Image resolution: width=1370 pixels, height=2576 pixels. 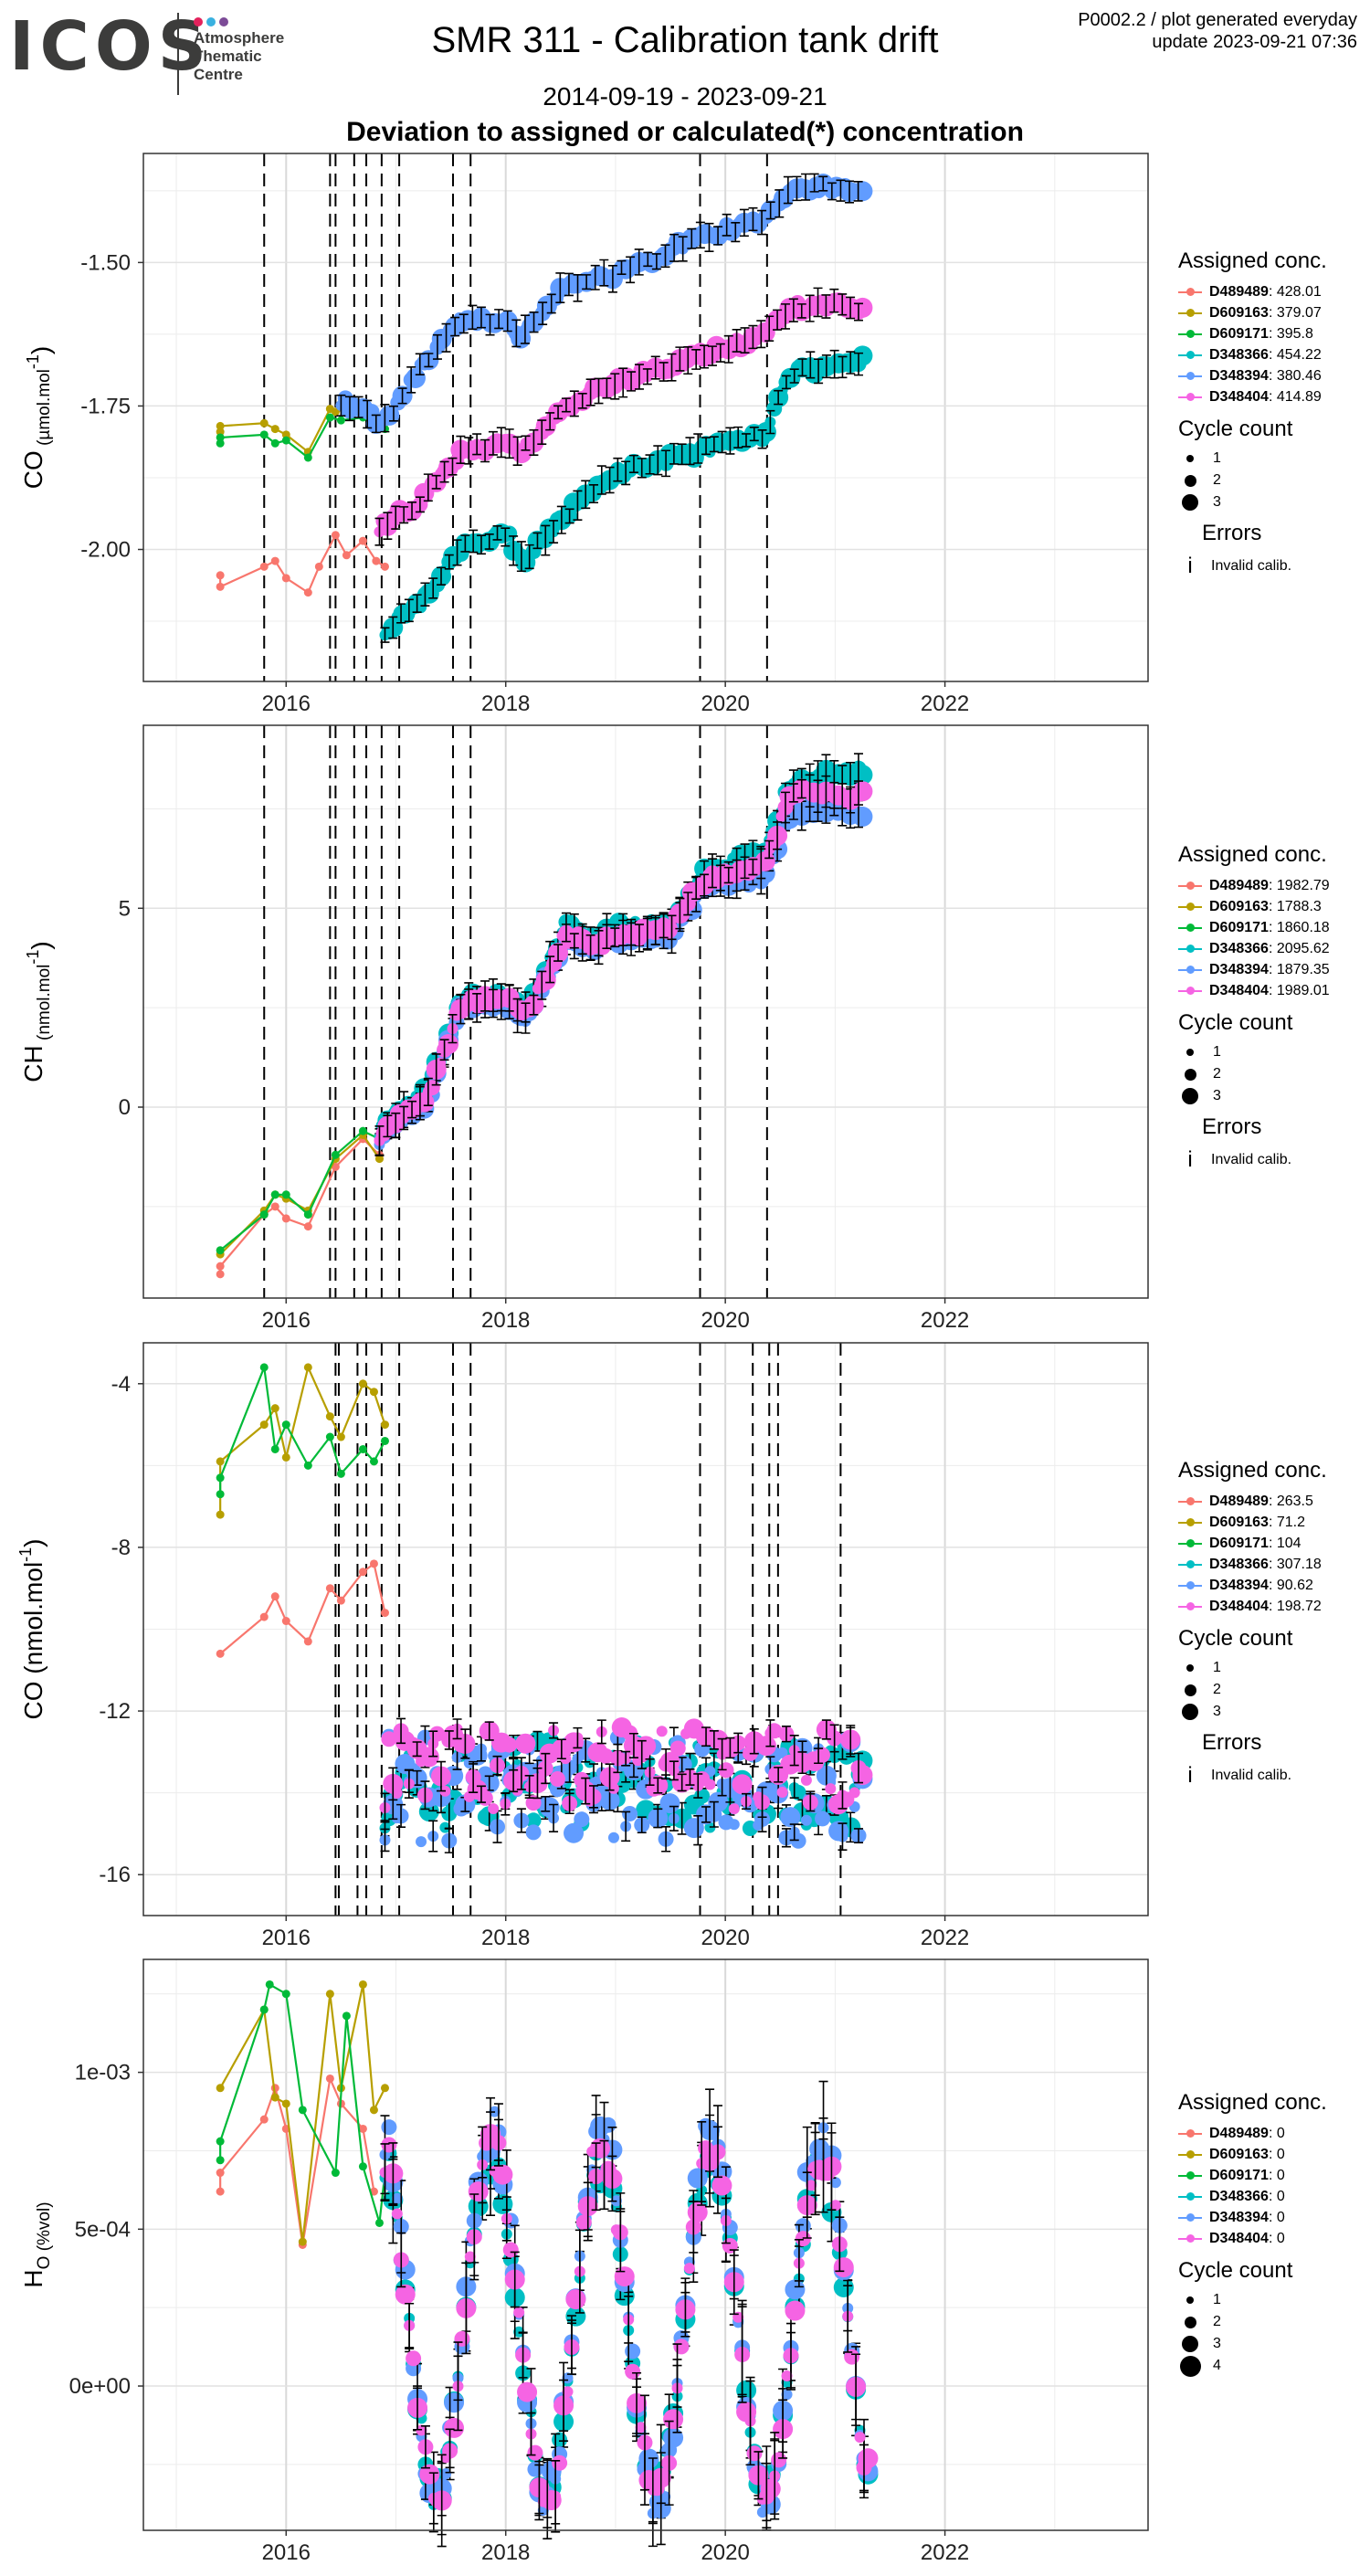 What do you see at coordinates (1271, 2300) in the screenshot?
I see `cycle-count-item: 1` at bounding box center [1271, 2300].